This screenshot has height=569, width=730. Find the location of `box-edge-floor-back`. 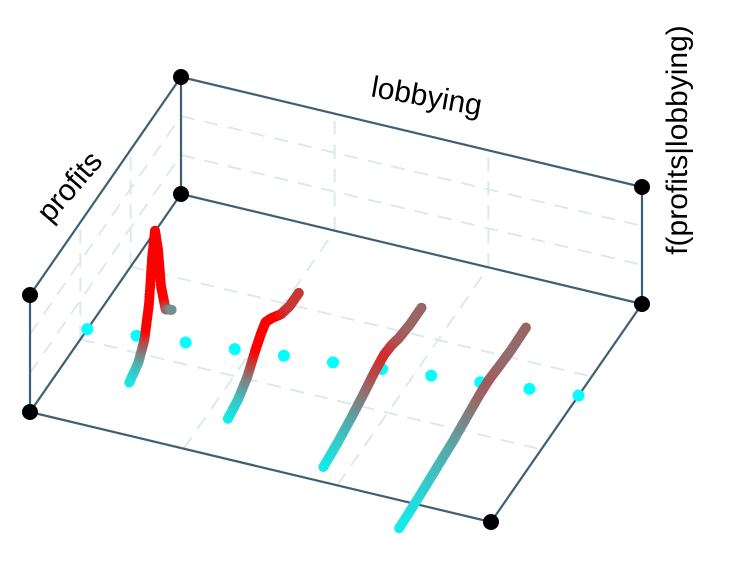

box-edge-floor-back is located at coordinates (411, 249).